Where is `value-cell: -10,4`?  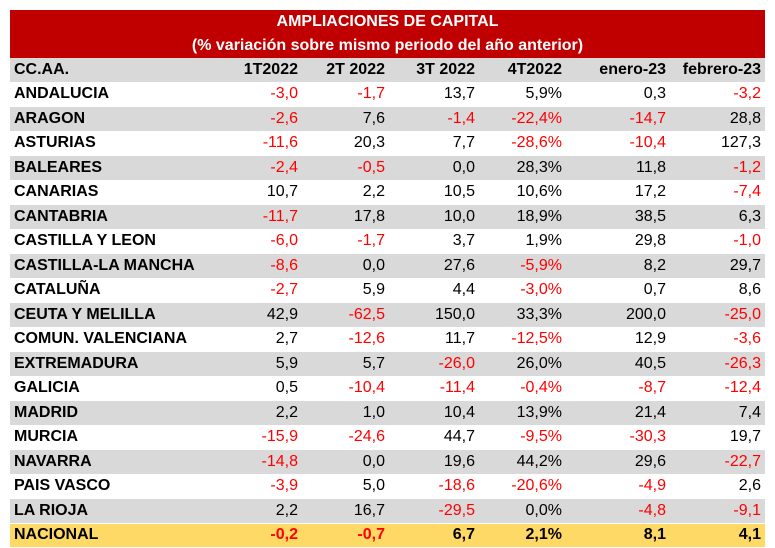 value-cell: -10,4 is located at coordinates (618, 143).